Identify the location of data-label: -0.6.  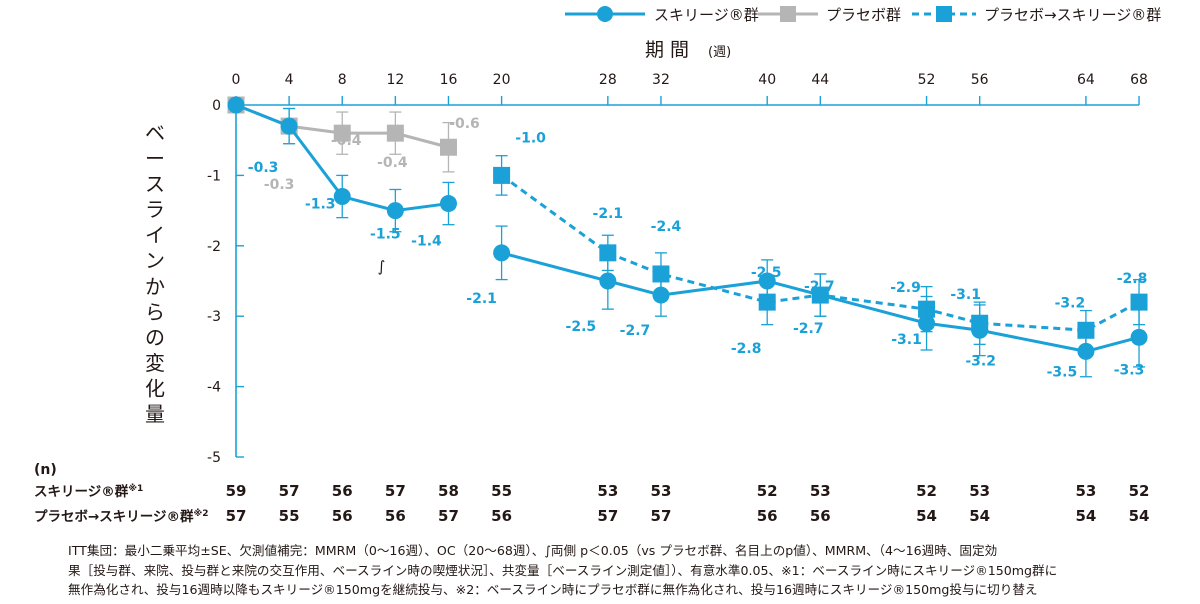
(464, 124).